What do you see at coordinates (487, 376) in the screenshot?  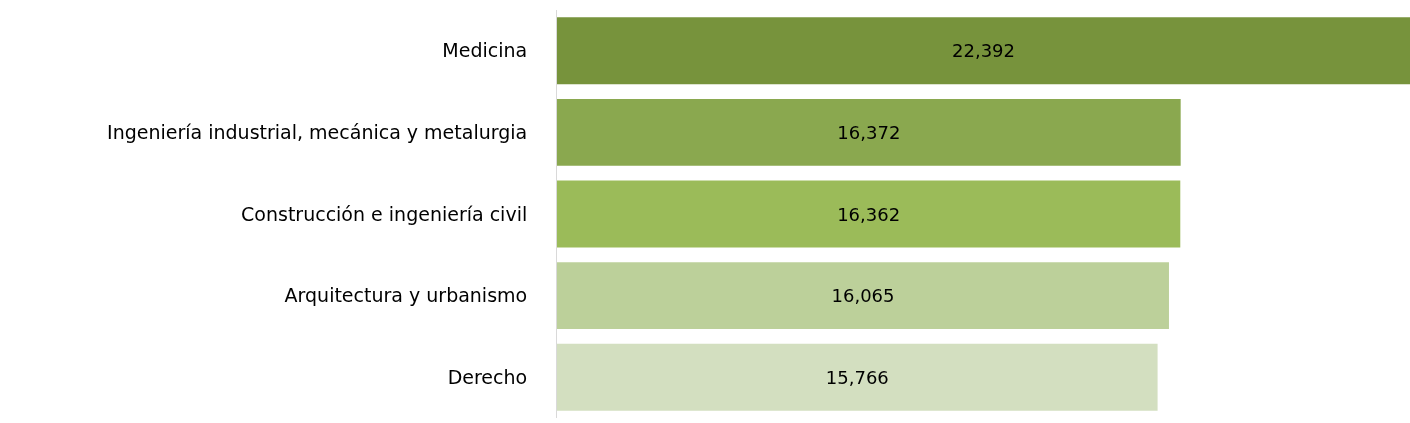 I see `y-tick-label: Derecho` at bounding box center [487, 376].